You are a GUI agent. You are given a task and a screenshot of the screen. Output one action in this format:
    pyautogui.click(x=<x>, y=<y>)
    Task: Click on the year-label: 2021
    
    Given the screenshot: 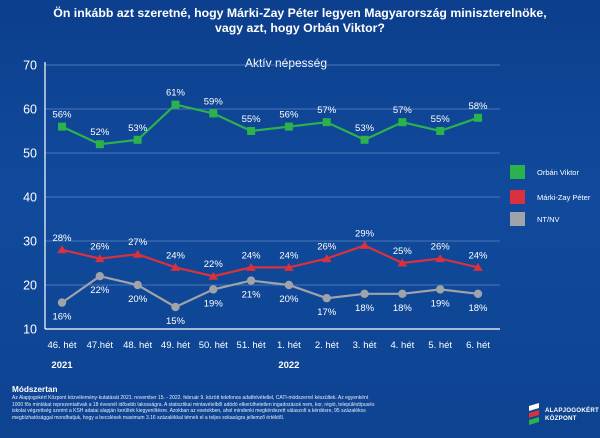 What is the action you would take?
    pyautogui.click(x=62, y=365)
    